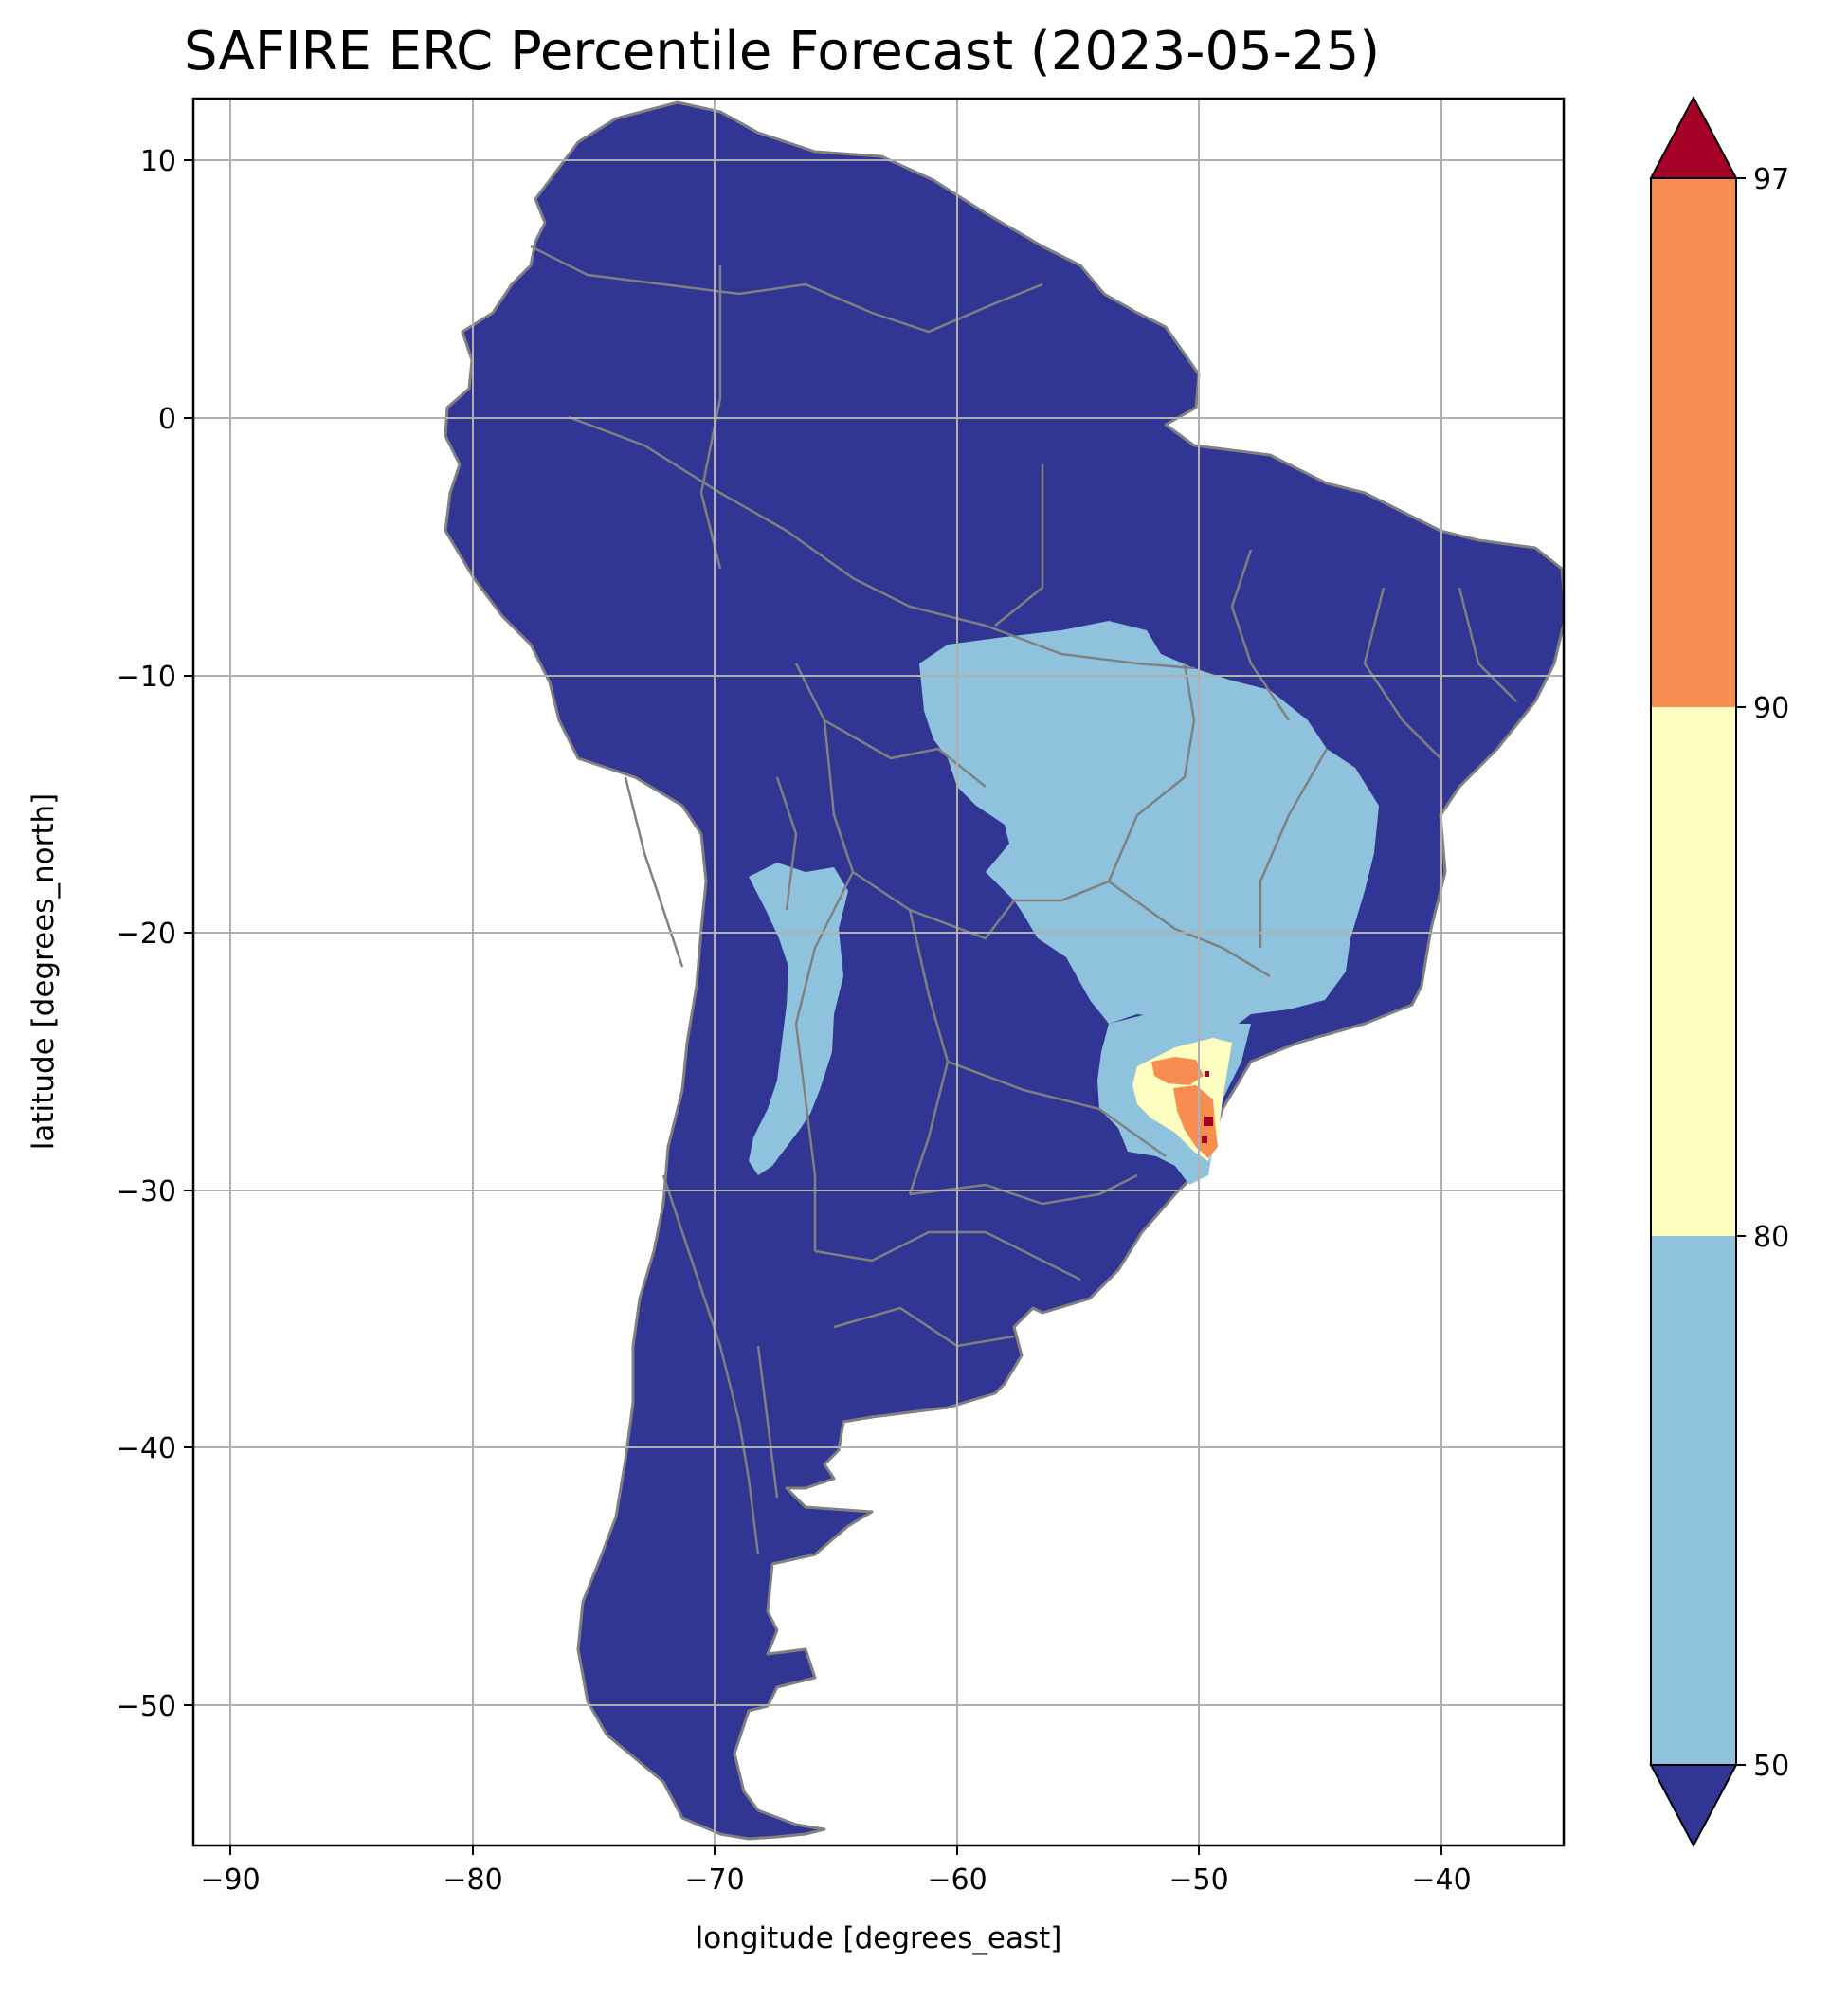  I want to click on region-above-97-c, so click(1207, 1074).